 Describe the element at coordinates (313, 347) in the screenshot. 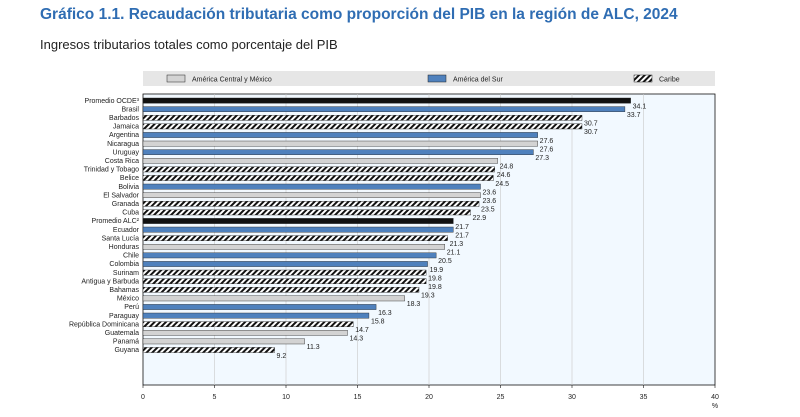

I see `data-label: 11.3` at that location.